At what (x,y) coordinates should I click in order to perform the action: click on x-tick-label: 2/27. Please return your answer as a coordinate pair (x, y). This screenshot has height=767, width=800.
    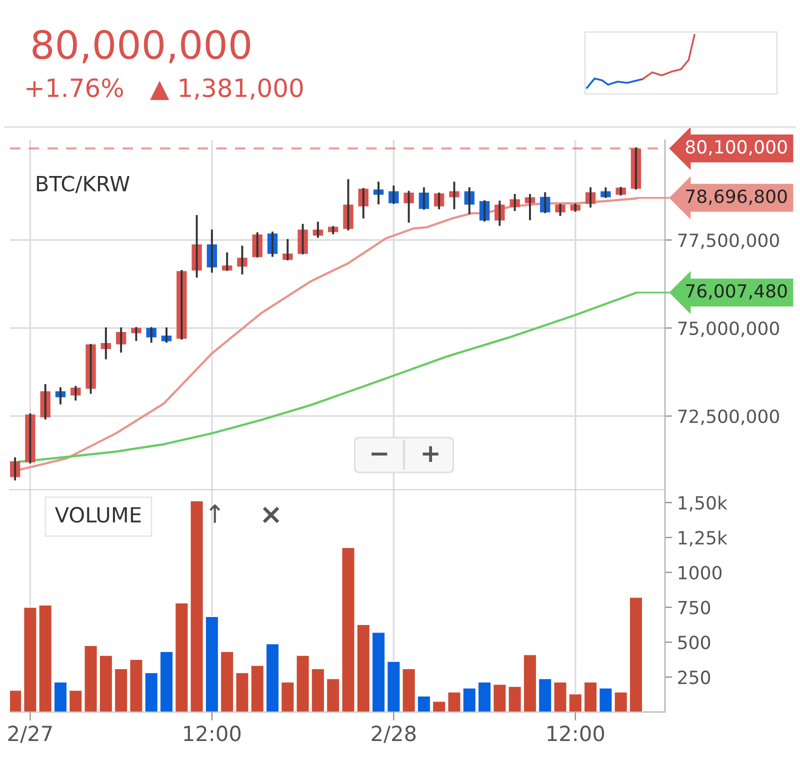
    Looking at the image, I should click on (30, 734).